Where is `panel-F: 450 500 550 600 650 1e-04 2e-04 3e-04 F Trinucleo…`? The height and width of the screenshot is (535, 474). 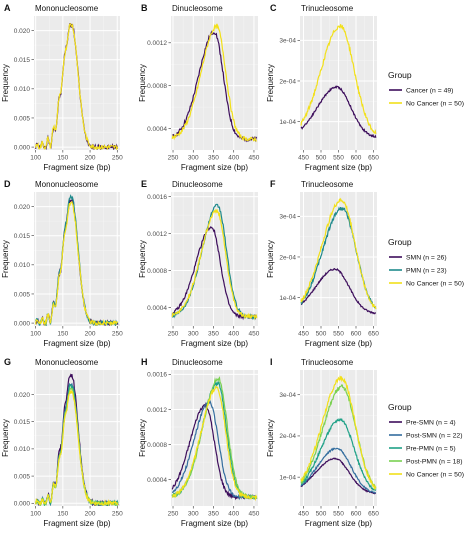 panel-F: 450 500 550 600 650 1e-04 2e-04 3e-04 F Trinucleo… is located at coordinates (322, 263).